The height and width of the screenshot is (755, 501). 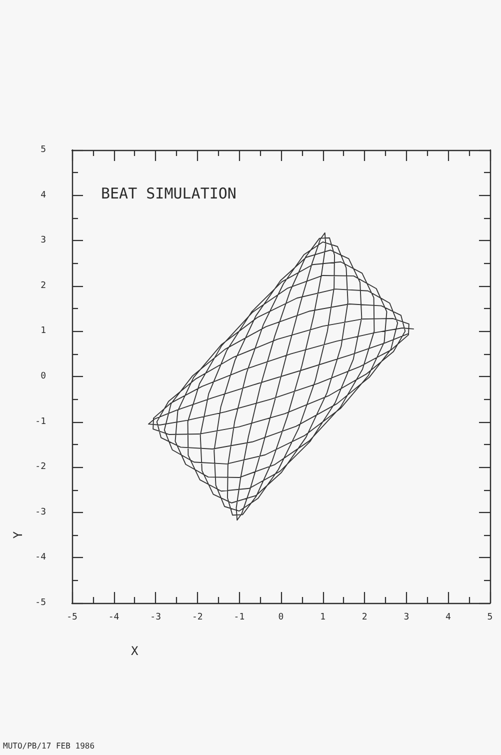 What do you see at coordinates (197, 617) in the screenshot?
I see `x-tick-label: -2` at bounding box center [197, 617].